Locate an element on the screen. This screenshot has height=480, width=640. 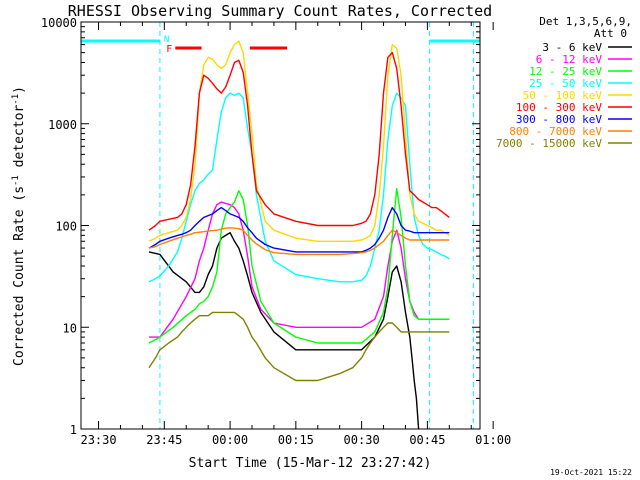
x-tick-label: 00:30 is located at coordinates (362, 440).